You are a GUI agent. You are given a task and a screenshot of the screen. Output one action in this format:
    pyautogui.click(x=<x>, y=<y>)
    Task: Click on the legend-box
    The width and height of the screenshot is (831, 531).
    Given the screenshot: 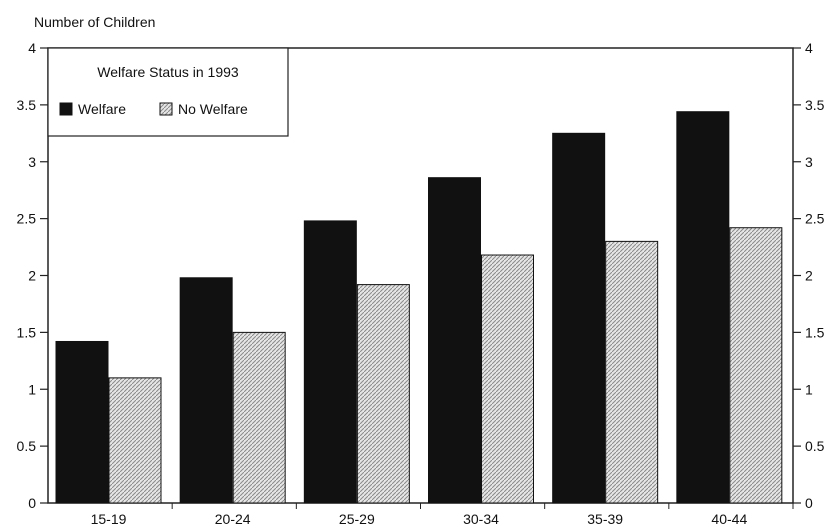 What is the action you would take?
    pyautogui.click(x=168, y=92)
    